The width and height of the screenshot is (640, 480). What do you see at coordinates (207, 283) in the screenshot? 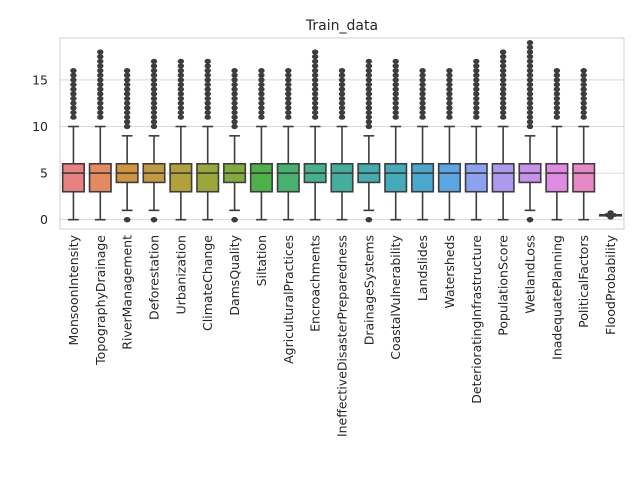
I see `x-tick-label: ClimateChange` at bounding box center [207, 283].